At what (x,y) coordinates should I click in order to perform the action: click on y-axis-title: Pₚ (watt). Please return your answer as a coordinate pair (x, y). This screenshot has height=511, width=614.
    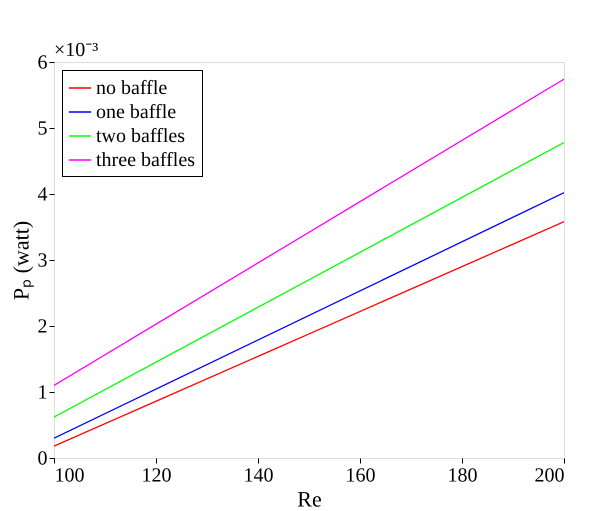
    Looking at the image, I should click on (21, 260).